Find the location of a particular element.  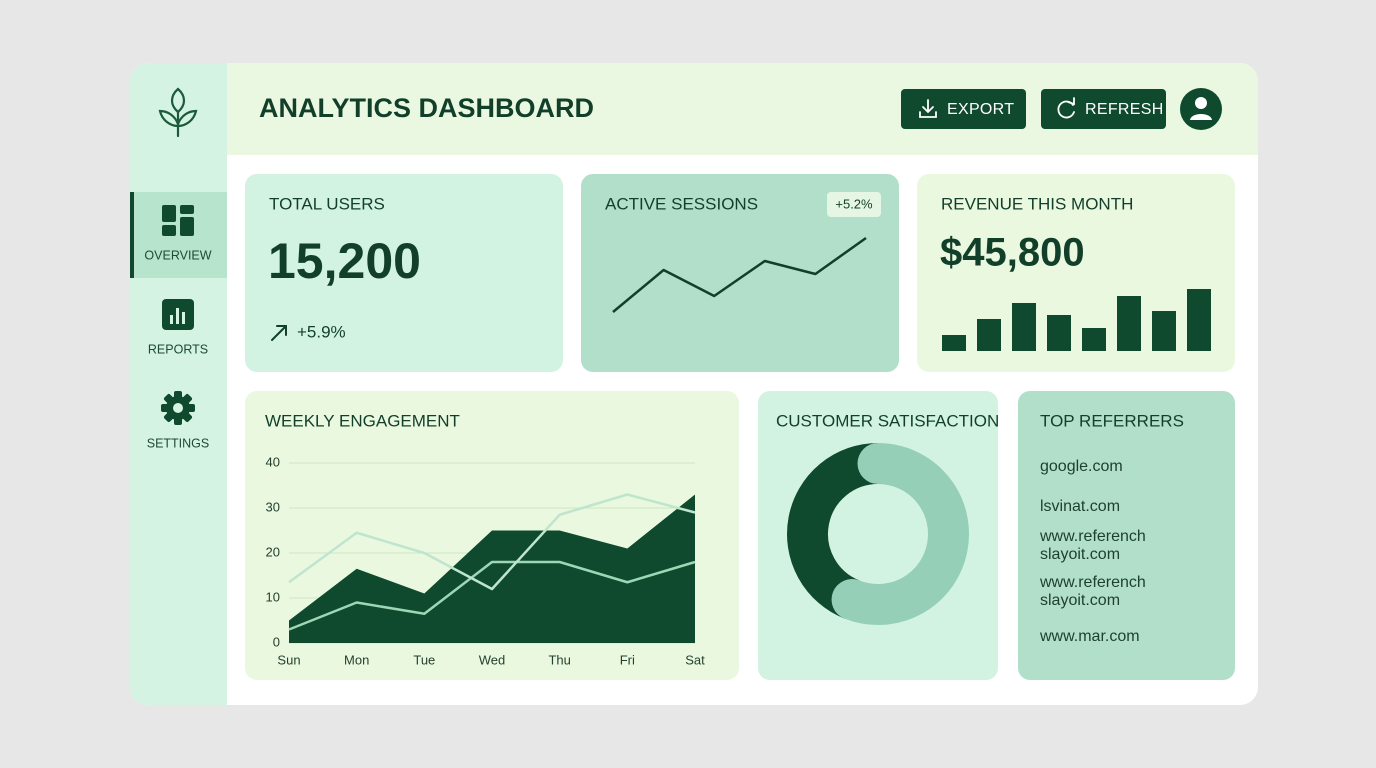

referrer: www.mar.com is located at coordinates (1089, 636).